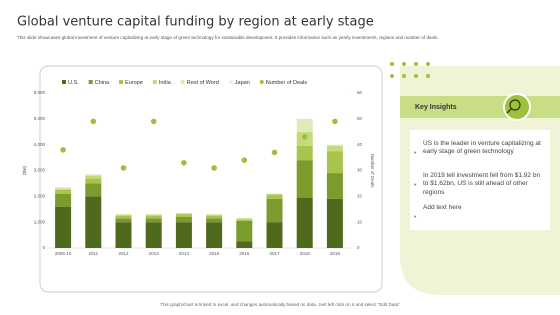  I want to click on y2-tick-label: 60, so click(360, 92).